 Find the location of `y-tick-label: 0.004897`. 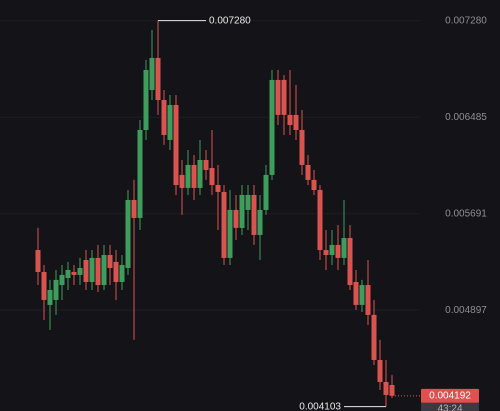

y-tick-label: 0.004897 is located at coordinates (466, 310).